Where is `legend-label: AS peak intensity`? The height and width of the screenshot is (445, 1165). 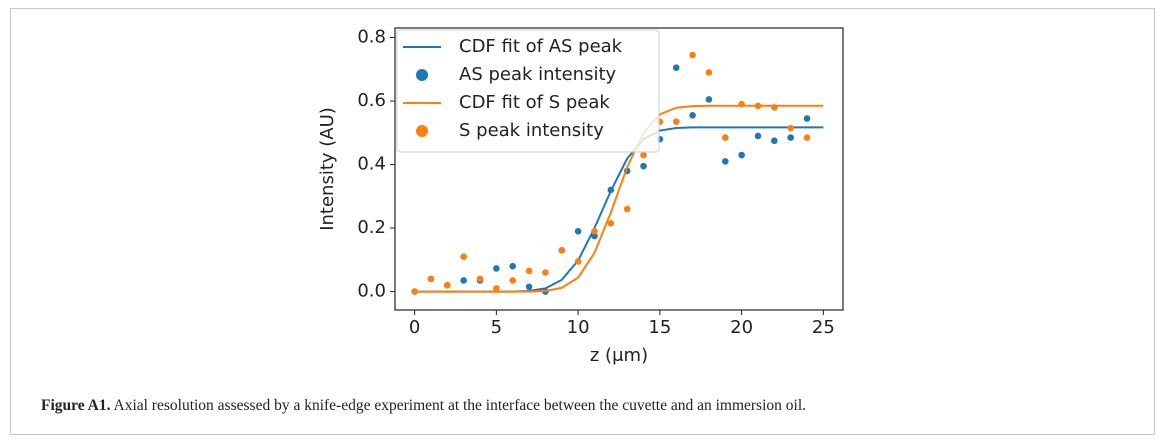 legend-label: AS peak intensity is located at coordinates (538, 74).